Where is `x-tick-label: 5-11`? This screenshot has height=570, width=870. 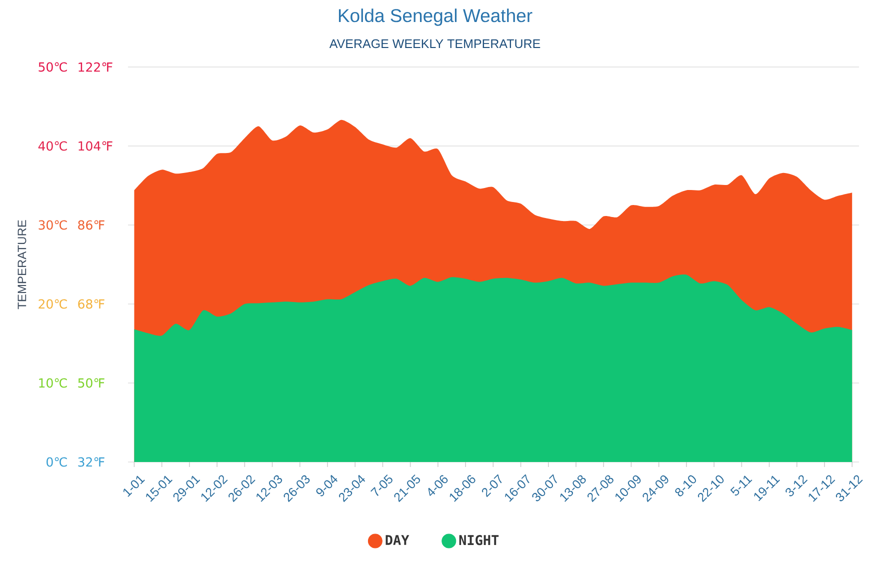 x-tick-label: 5-11 is located at coordinates (741, 486).